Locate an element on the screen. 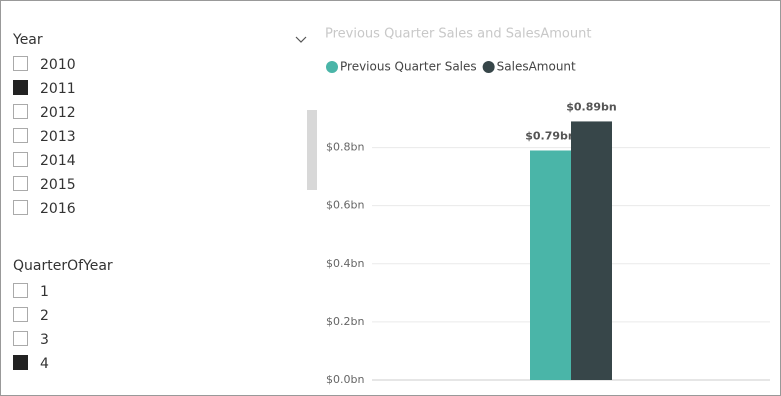 Image resolution: width=781 pixels, height=396 pixels. slicer-item: 3 is located at coordinates (44, 340).